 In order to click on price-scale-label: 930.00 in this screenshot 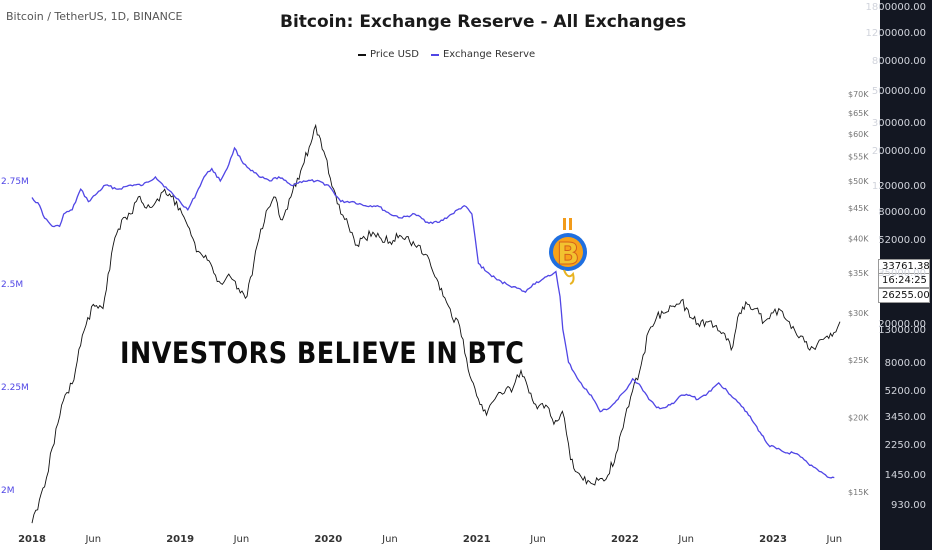, I will do `click(908, 505)`.